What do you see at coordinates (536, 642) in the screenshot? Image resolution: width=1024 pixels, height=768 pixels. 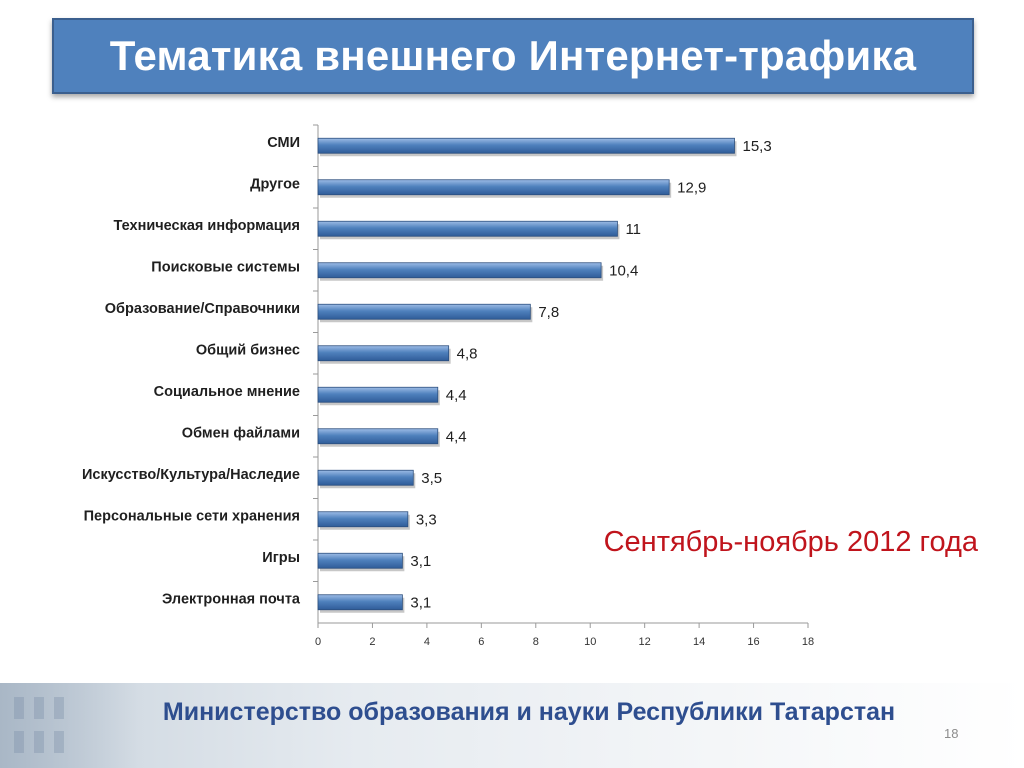 I see `x-tick-label: 8` at bounding box center [536, 642].